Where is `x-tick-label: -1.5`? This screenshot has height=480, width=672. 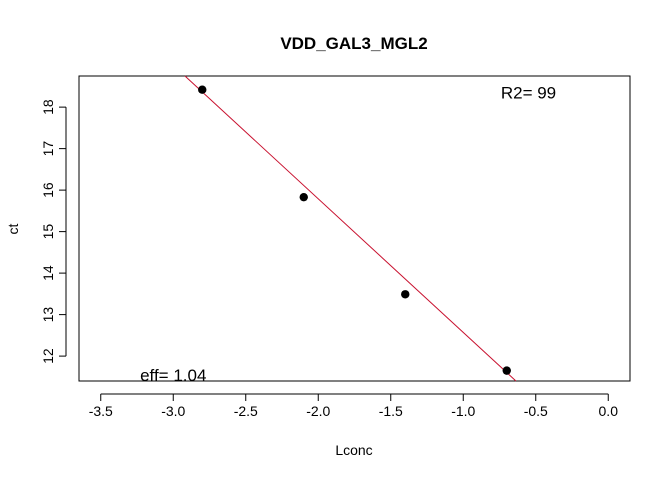 x-tick-label: -1.5 is located at coordinates (391, 411).